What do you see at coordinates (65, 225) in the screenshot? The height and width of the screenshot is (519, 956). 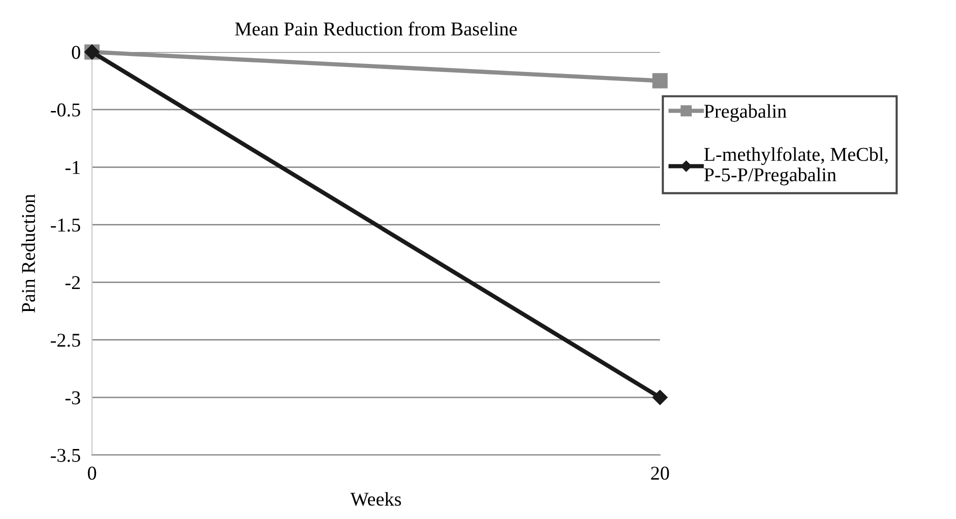 I see `y-tick-label: -1.5` at bounding box center [65, 225].